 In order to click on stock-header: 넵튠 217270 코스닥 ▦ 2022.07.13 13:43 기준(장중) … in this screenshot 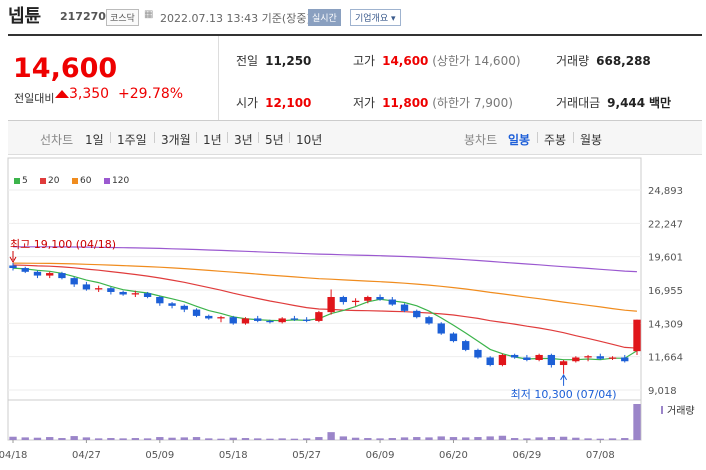, I will do `click(353, 17)`.